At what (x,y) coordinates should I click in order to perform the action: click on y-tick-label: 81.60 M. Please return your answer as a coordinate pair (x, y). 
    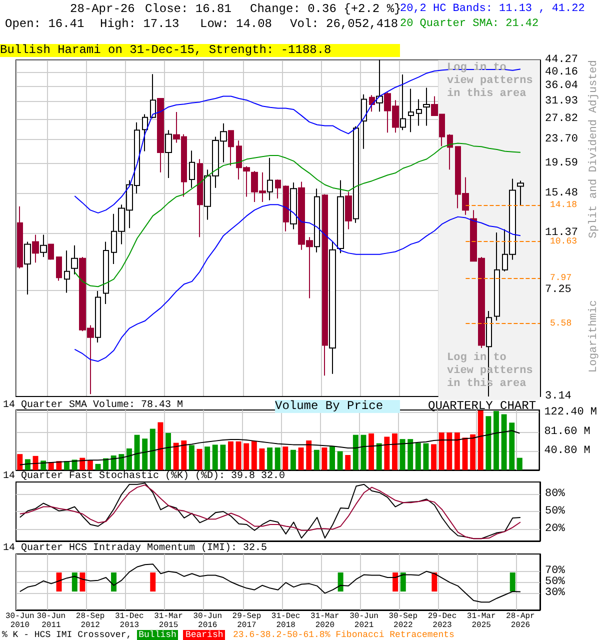
    Looking at the image, I should click on (567, 432).